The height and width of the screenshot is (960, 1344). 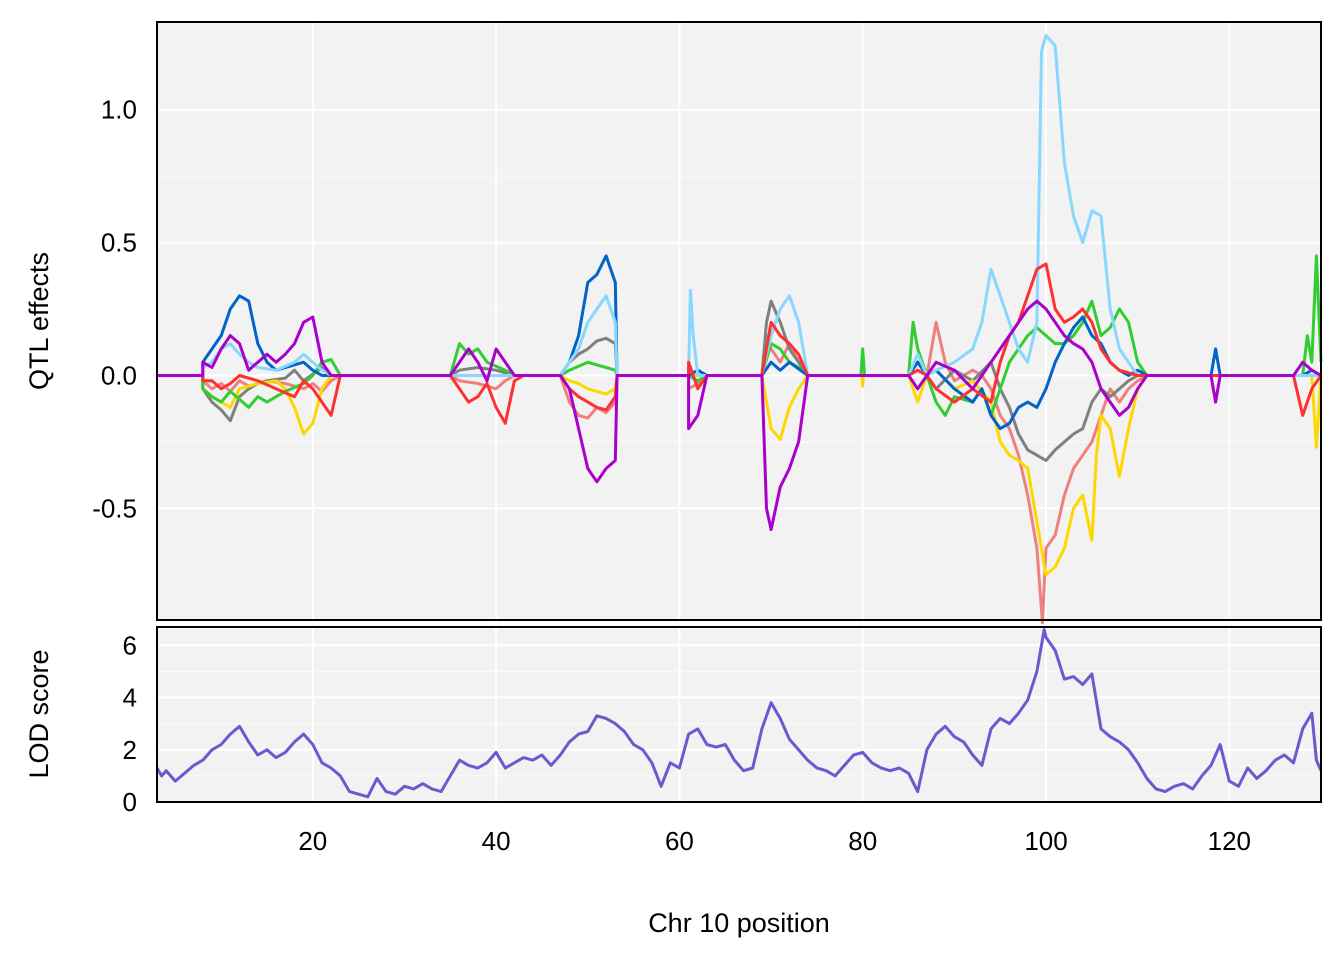 What do you see at coordinates (679, 841) in the screenshot?
I see `x-tick-label: 60` at bounding box center [679, 841].